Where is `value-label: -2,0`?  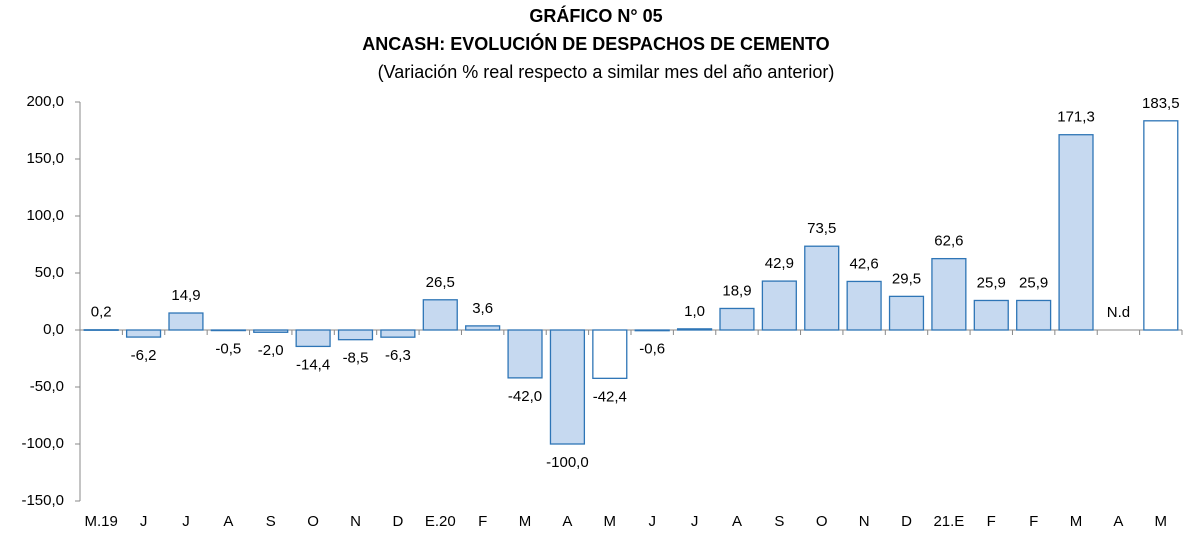
value-label: -2,0 is located at coordinates (271, 350).